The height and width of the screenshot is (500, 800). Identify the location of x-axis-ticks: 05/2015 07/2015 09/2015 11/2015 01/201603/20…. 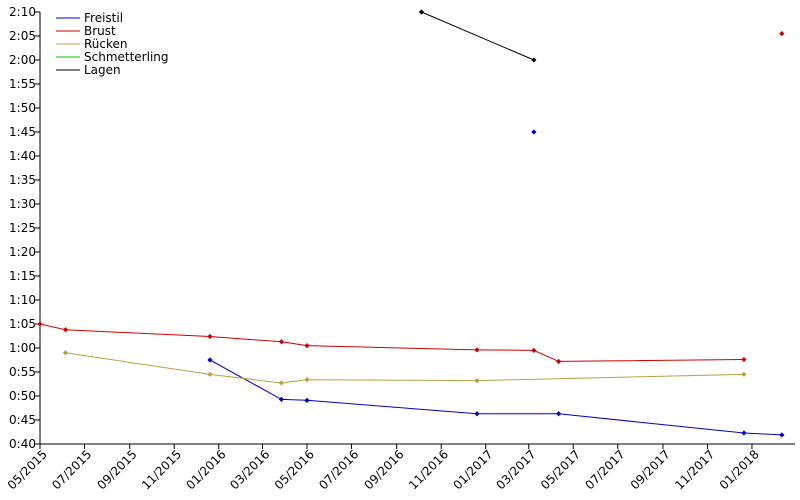
(383, 468).